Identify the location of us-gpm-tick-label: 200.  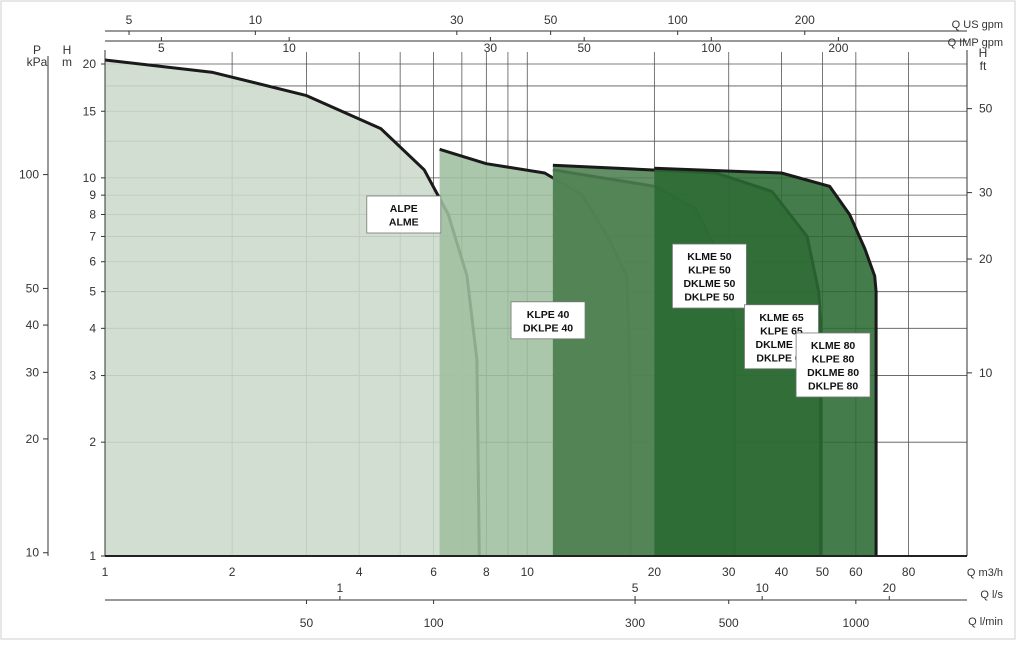
(805, 20).